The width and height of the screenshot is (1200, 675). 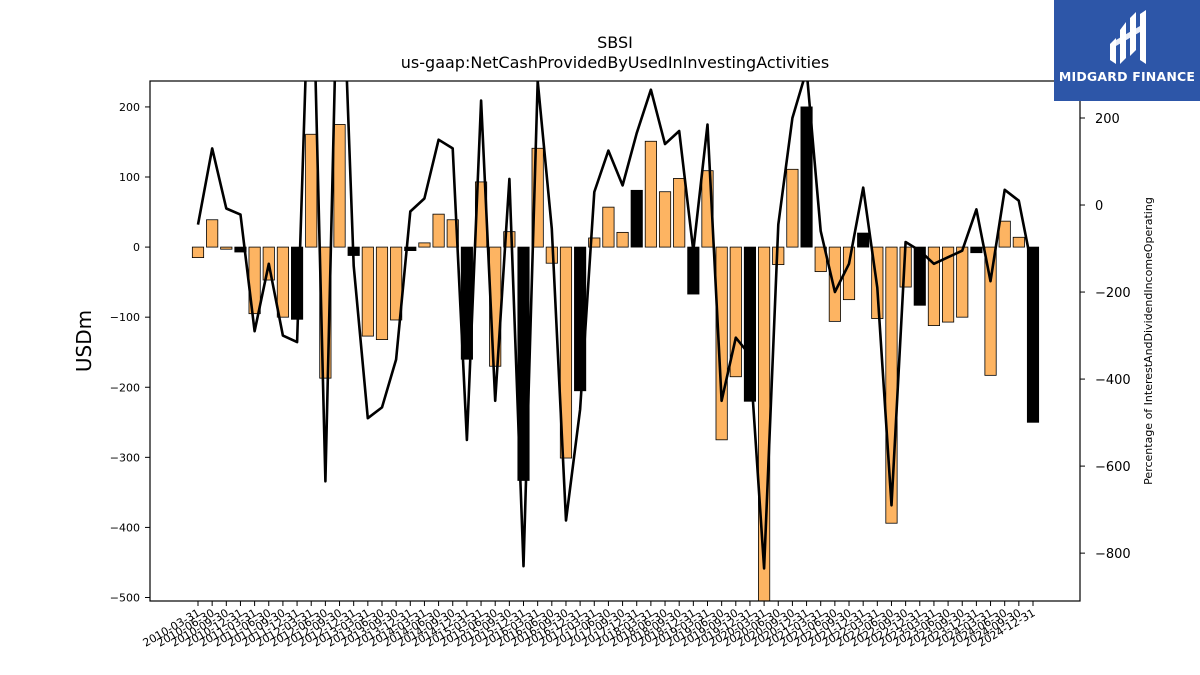 I want to click on y-axis-label: USDm, so click(x=84, y=341).